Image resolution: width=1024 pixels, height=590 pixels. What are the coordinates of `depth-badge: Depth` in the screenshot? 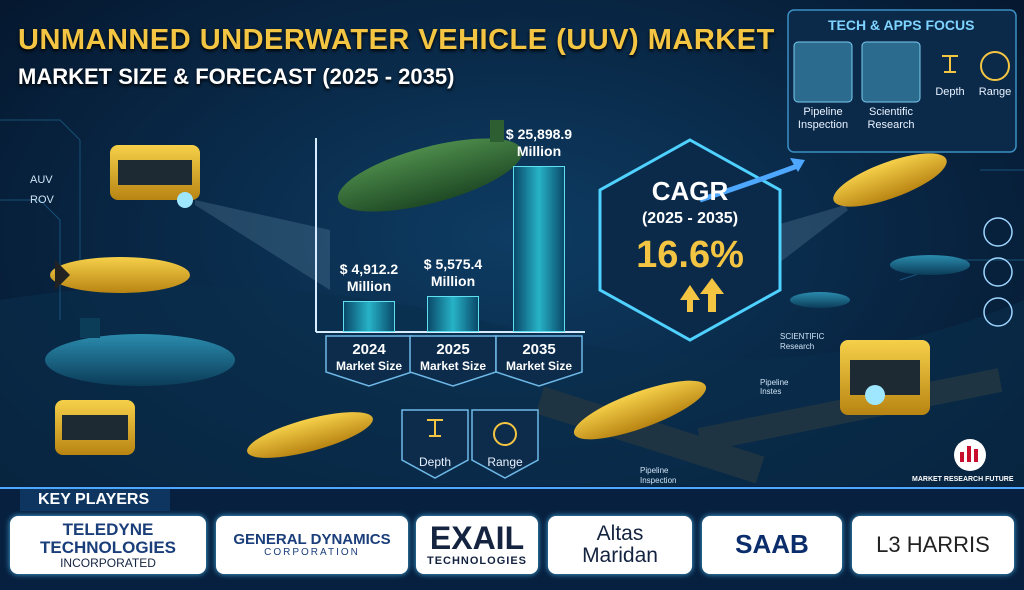 It's located at (435, 462).